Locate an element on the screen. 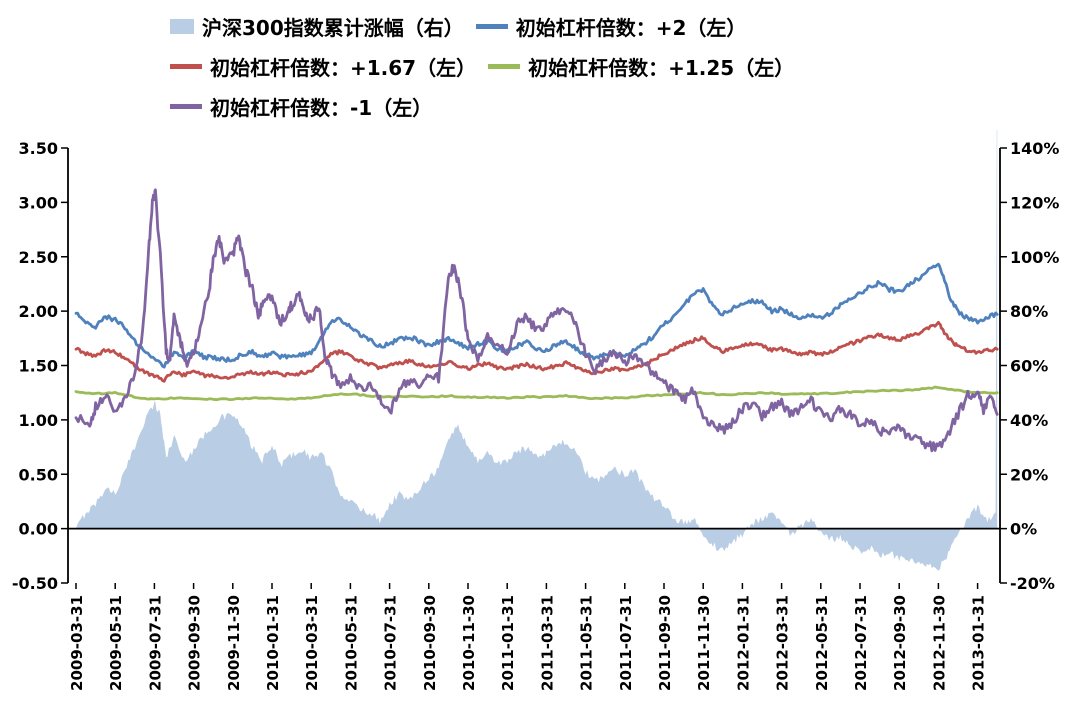 This screenshot has height=705, width=1083. x-axis-label: 2011-09-30 is located at coordinates (665, 643).